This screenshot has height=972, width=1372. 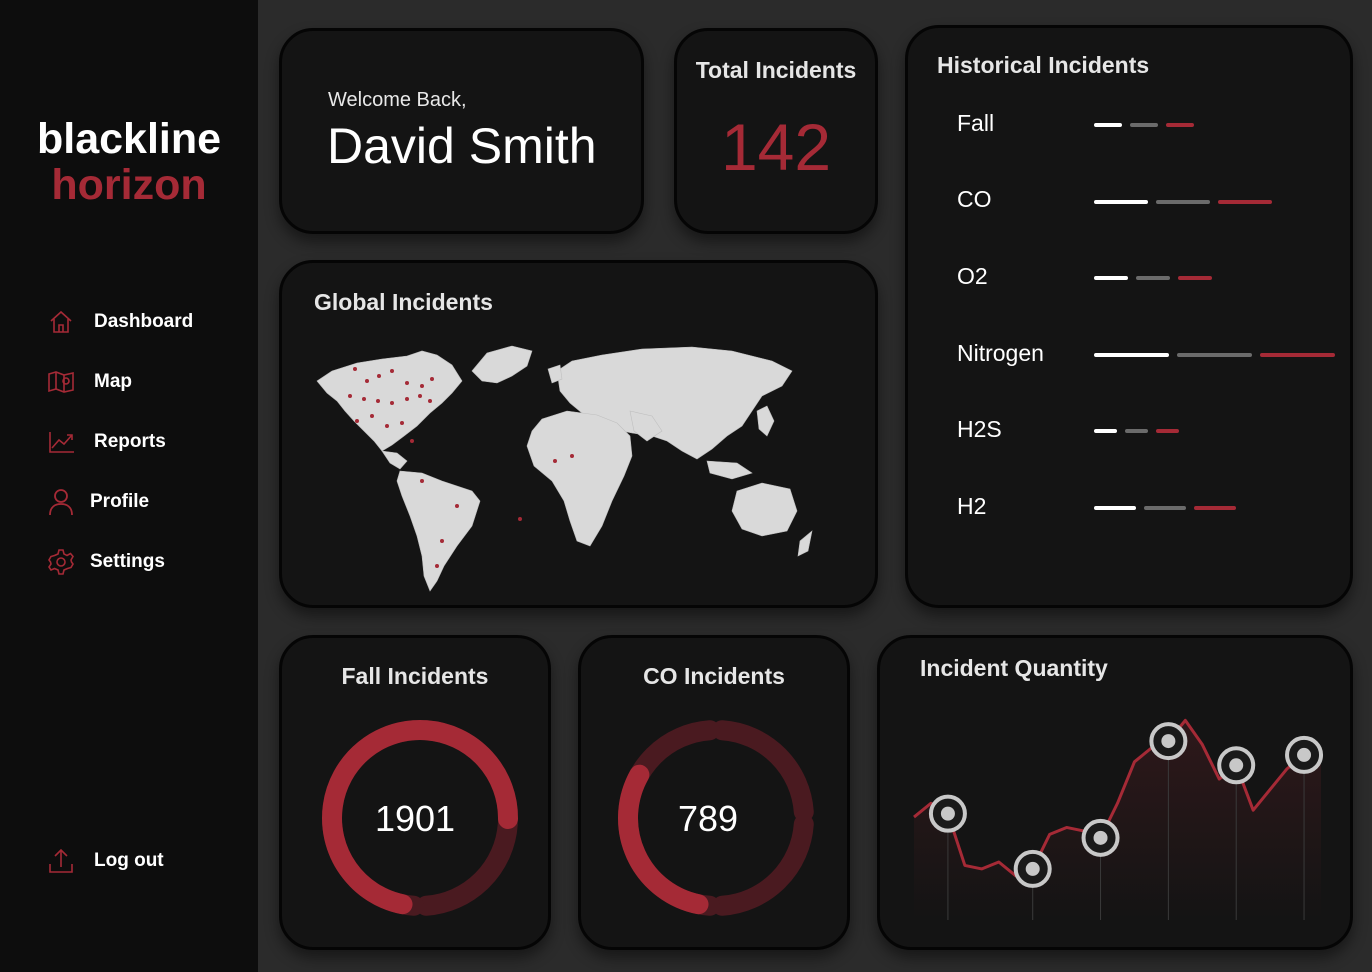 I want to click on world-map, so click(x=582, y=471).